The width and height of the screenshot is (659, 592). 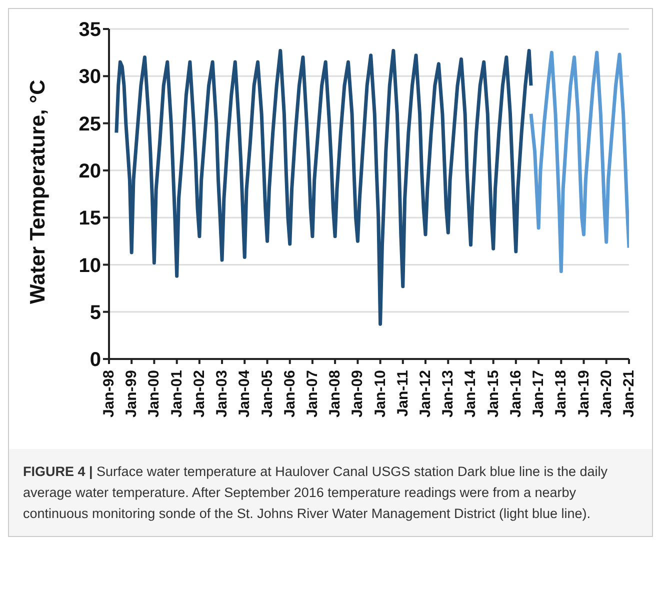 I want to click on caption: FIGURE 4 | Surface water temperature at Haulover Canal USGS station Dark blue line is the daily average water temperature. After September 2016 temperature readings were from a nearby continuous monitoring sonde of the St. Johns River Water Management District (light blue line)., so click(x=330, y=493).